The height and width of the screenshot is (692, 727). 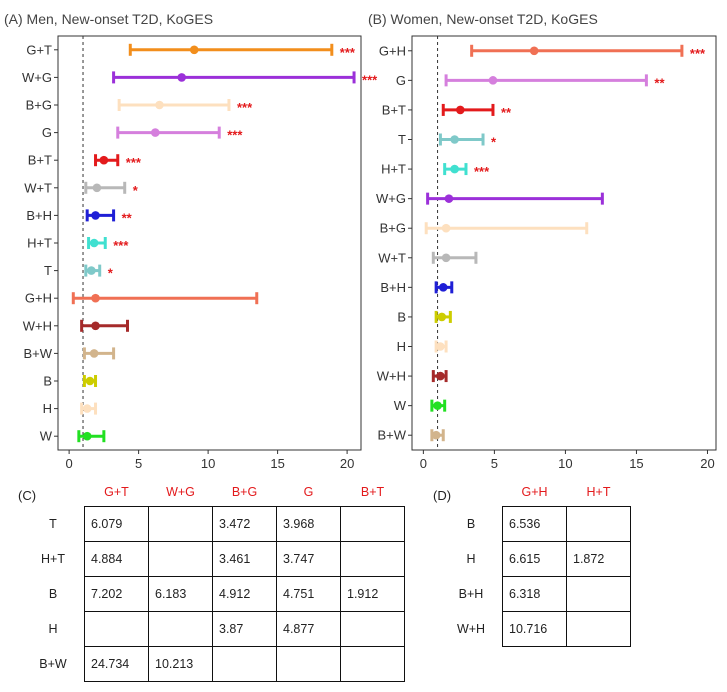 What do you see at coordinates (244, 524) in the screenshot?
I see `table-cell: 3.472` at bounding box center [244, 524].